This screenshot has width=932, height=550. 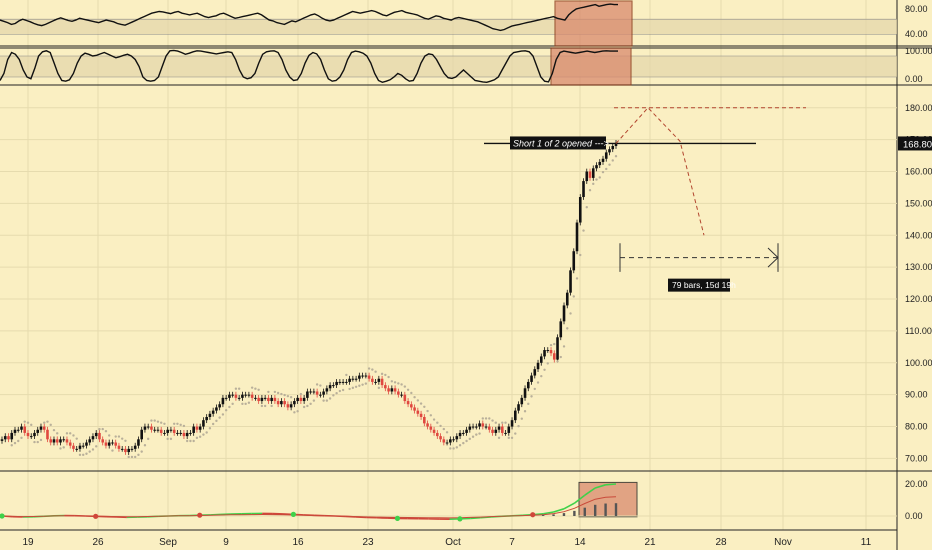 What do you see at coordinates (916, 395) in the screenshot?
I see `price-tick-label: 90.00` at bounding box center [916, 395].